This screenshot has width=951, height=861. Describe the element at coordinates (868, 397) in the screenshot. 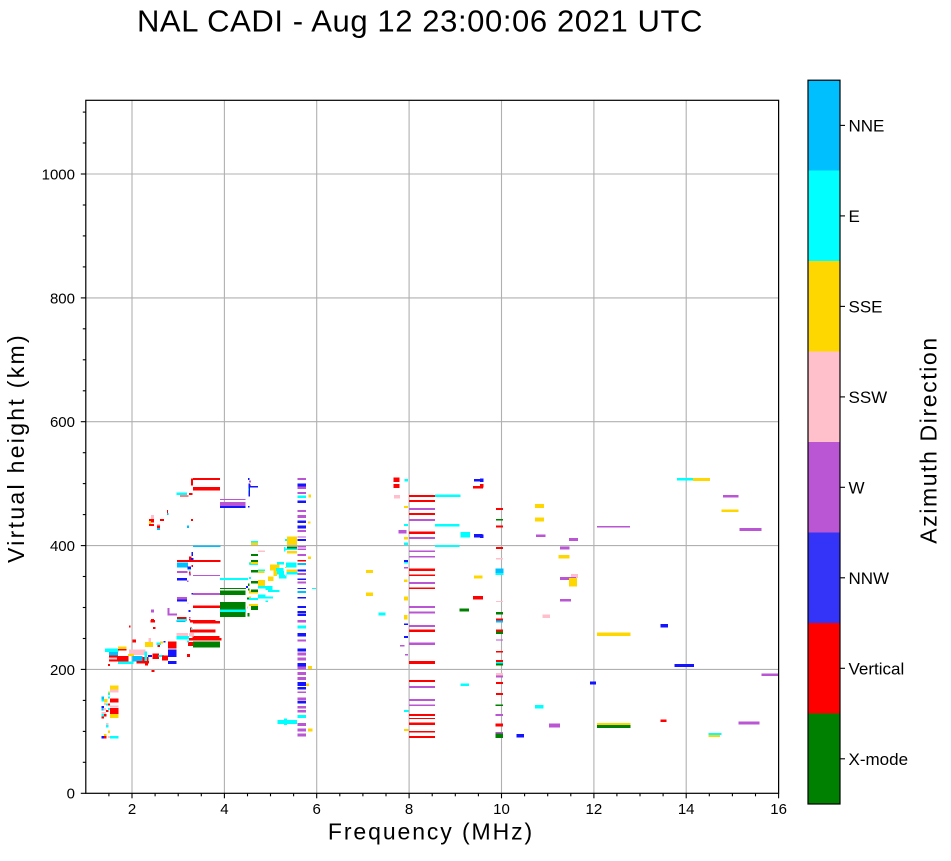

I see `svg-text: SSW` at that location.